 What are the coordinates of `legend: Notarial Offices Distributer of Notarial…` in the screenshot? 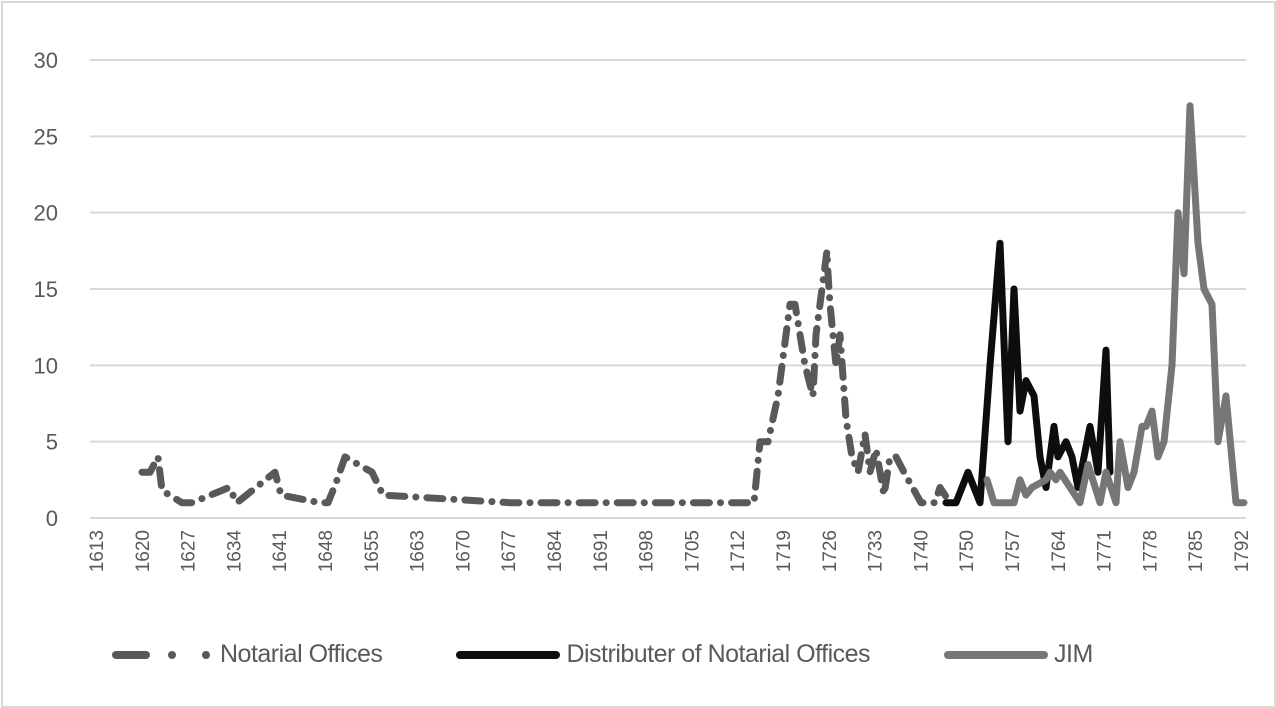 It's located at (601, 654).